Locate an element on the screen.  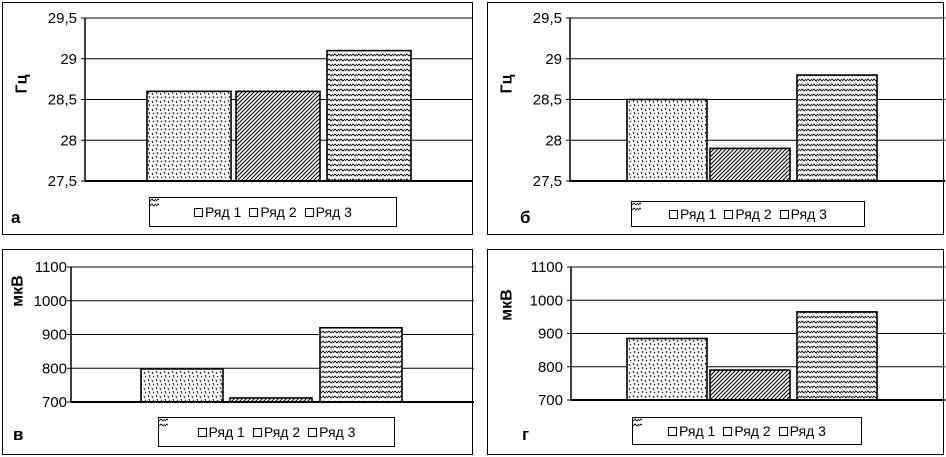
chart-a-legend-item-3: Ряд 3 is located at coordinates (251, 209).